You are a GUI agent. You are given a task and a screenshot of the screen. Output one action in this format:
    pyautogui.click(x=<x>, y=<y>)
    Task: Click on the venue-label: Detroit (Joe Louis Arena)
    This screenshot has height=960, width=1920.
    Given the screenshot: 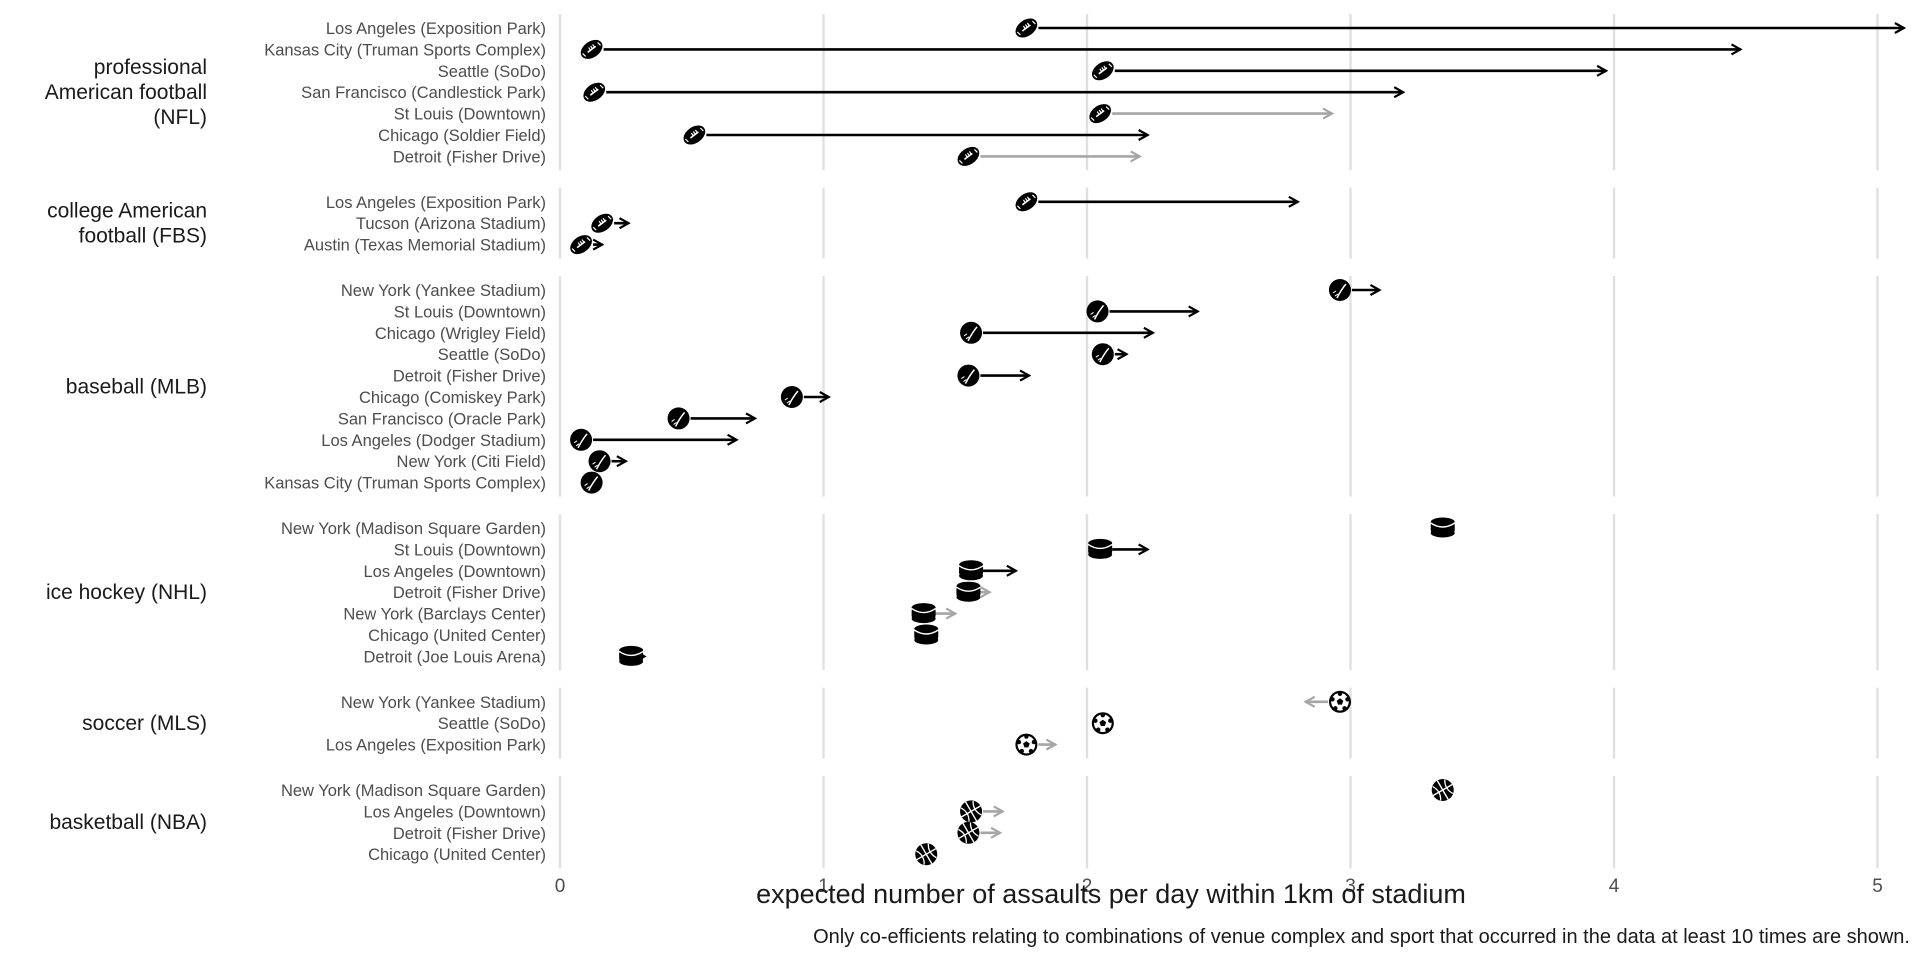 What is the action you would take?
    pyautogui.click(x=454, y=657)
    